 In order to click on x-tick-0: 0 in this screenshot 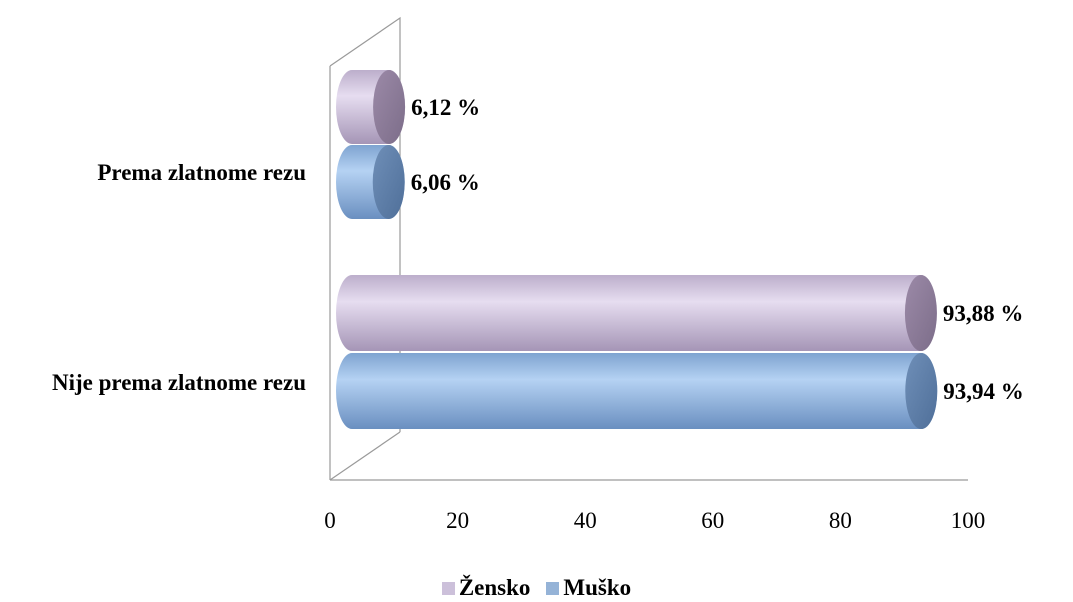, I will do `click(330, 520)`.